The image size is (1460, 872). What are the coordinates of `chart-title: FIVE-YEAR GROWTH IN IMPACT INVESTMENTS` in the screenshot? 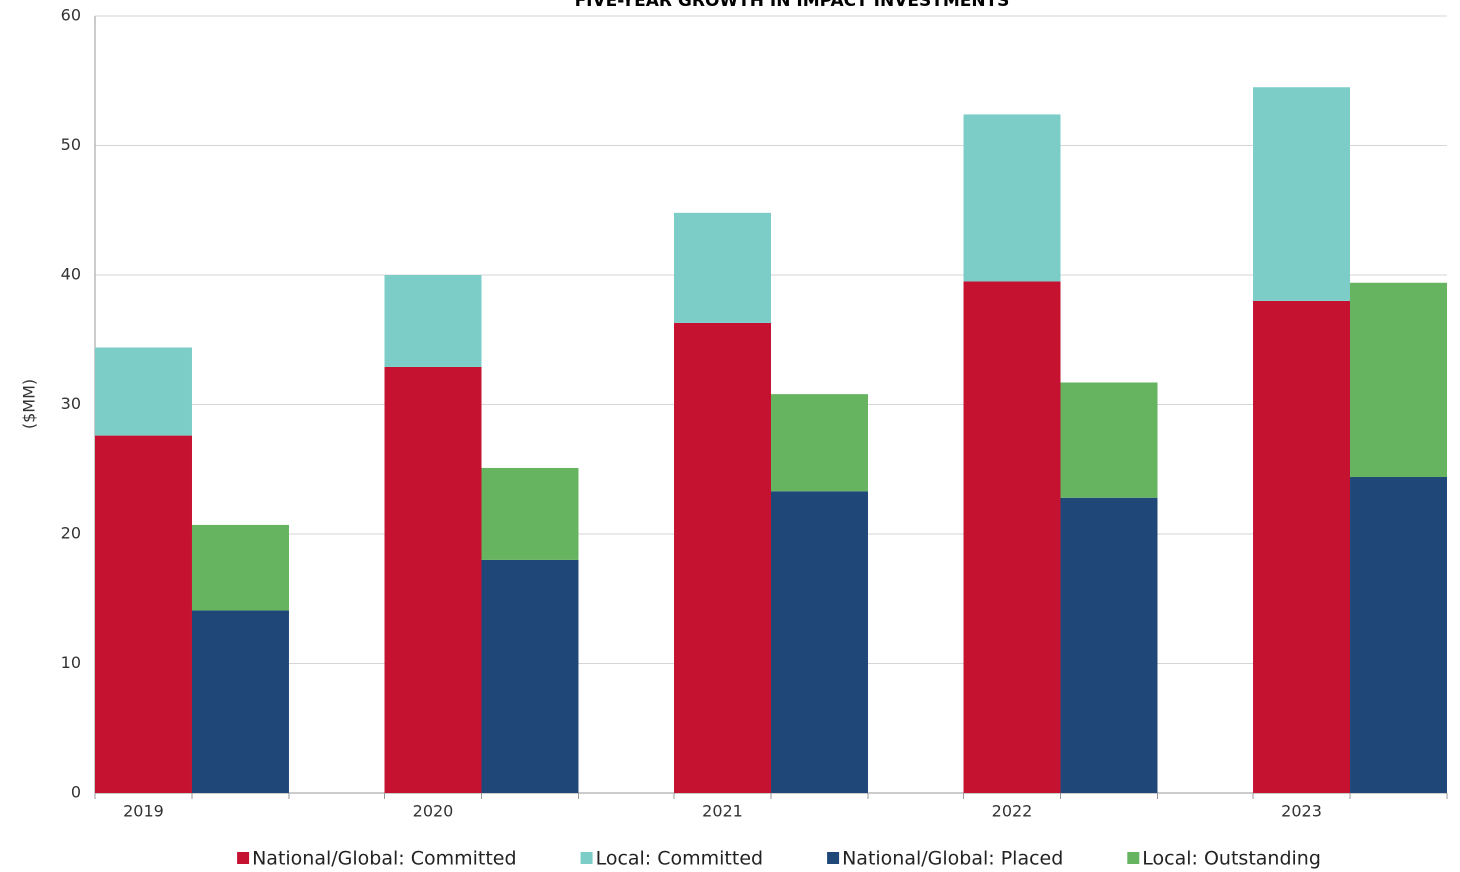 It's located at (792, 5).